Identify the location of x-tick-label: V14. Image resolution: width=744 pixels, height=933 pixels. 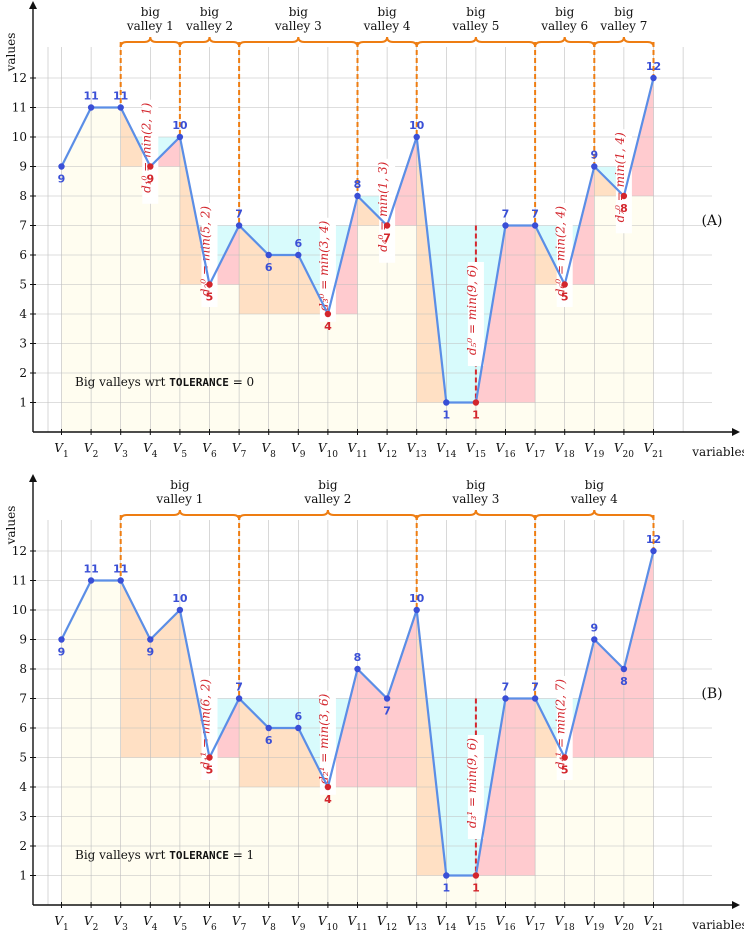
(446, 450).